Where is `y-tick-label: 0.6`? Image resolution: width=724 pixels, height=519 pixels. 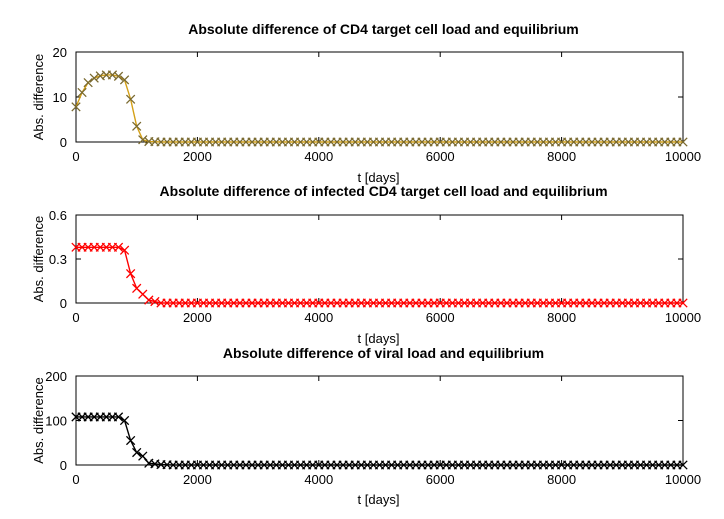
y-tick-label: 0.6 is located at coordinates (58, 215).